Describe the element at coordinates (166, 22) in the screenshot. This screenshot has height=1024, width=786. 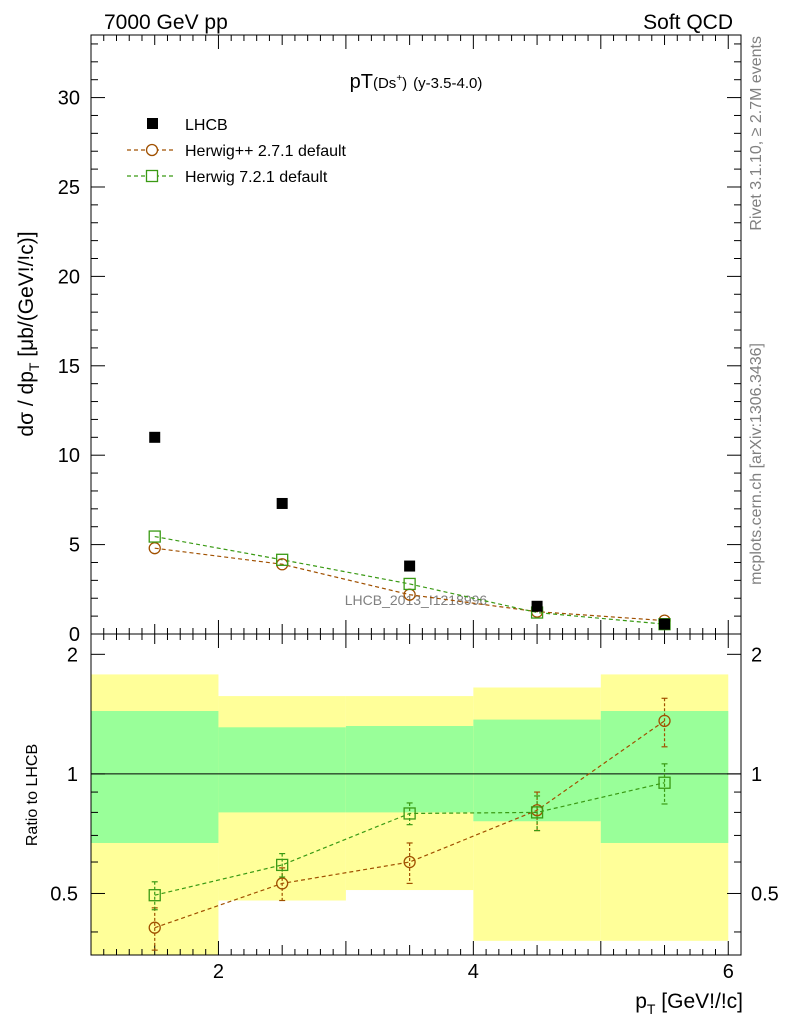
I see `header-left: 7000 GeV pp` at that location.